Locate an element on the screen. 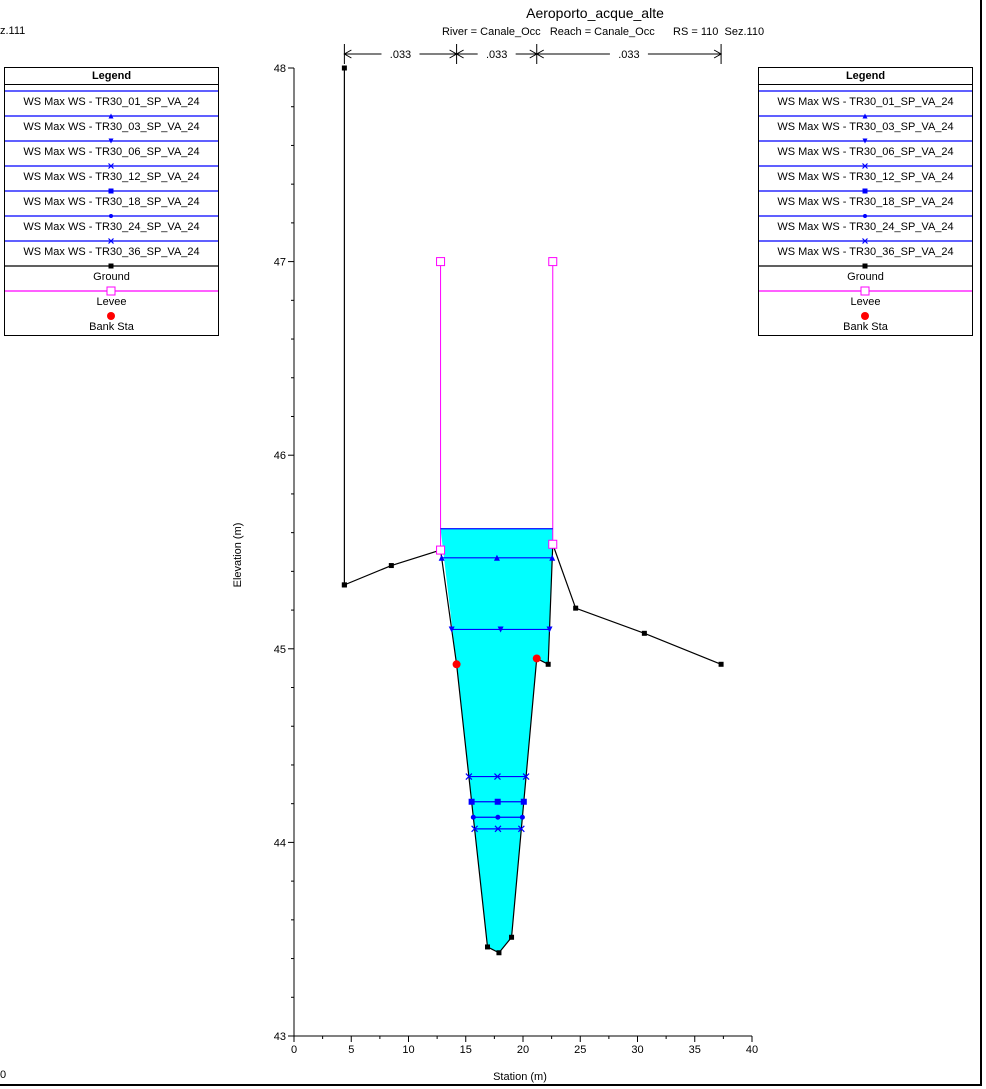  x-axis-label: Station (m) is located at coordinates (520, 1077).